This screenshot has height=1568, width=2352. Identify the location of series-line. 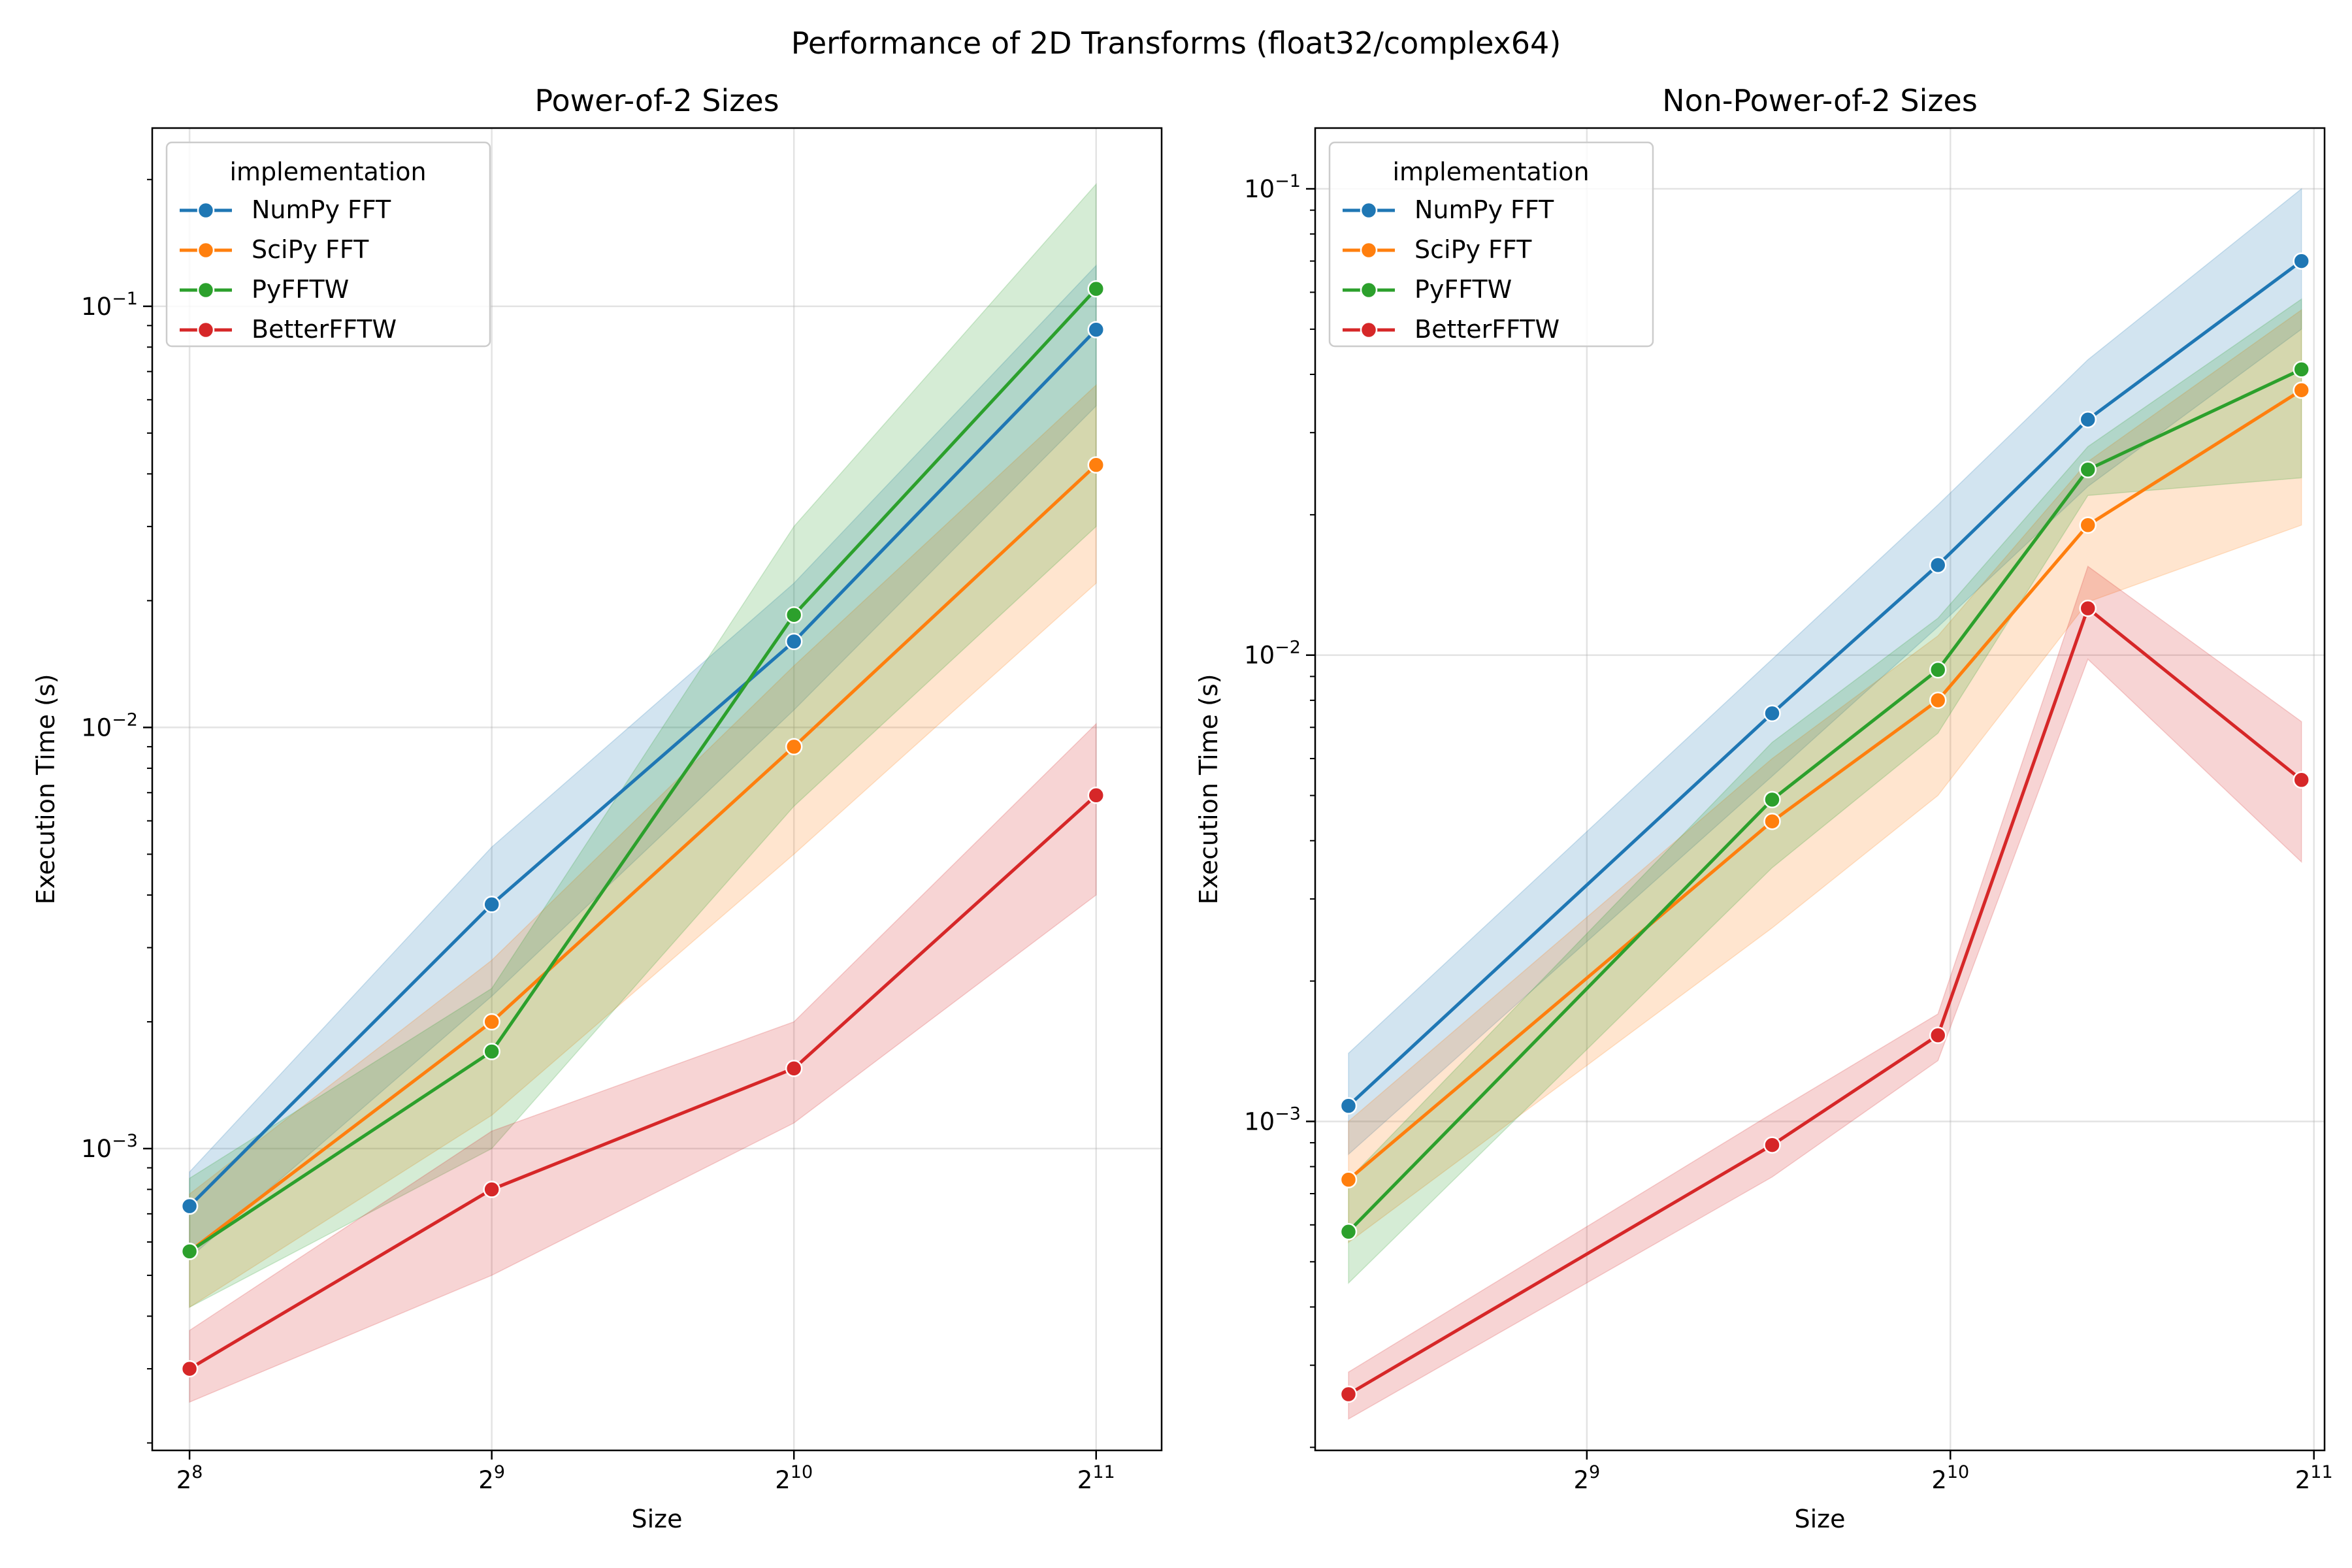
(643, 1082).